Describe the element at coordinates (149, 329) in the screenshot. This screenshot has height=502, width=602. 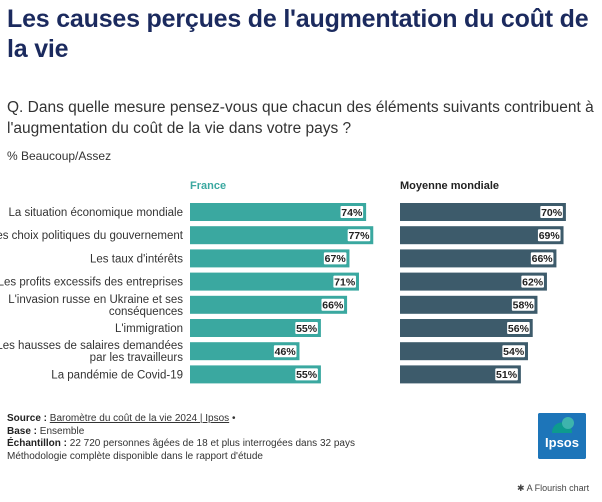
I see `category-label: L'immigration` at that location.